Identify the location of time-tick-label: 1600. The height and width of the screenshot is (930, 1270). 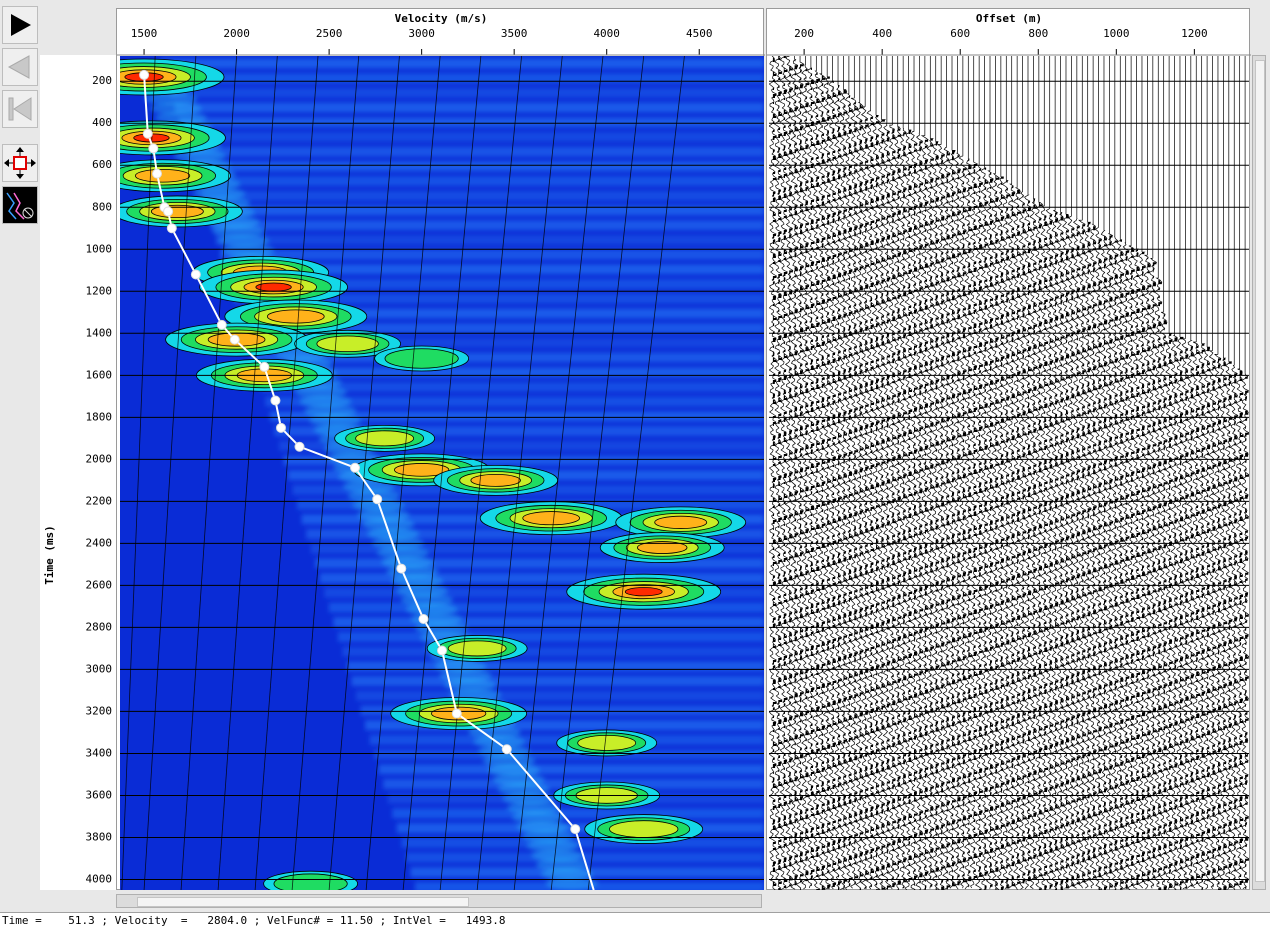
(99, 374).